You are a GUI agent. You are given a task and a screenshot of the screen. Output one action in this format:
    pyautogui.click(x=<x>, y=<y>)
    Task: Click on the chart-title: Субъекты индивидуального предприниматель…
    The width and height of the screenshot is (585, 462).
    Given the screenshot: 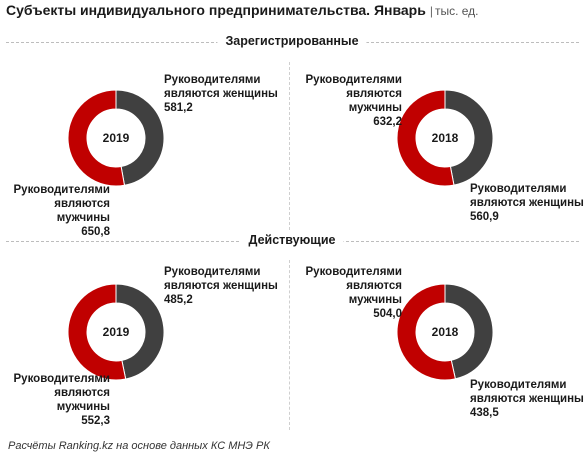 What is the action you would take?
    pyautogui.click(x=216, y=10)
    